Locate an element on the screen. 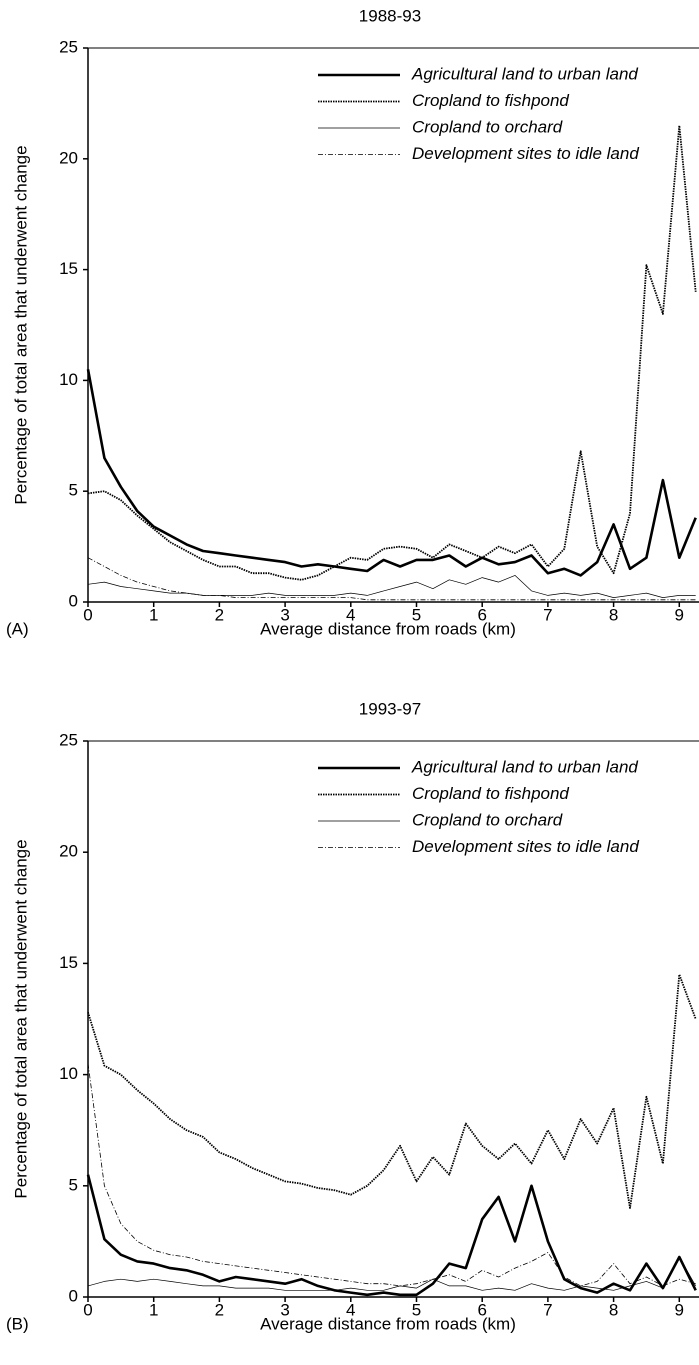 This screenshot has width=699, height=1365. panel-label: (B) is located at coordinates (17, 1323).